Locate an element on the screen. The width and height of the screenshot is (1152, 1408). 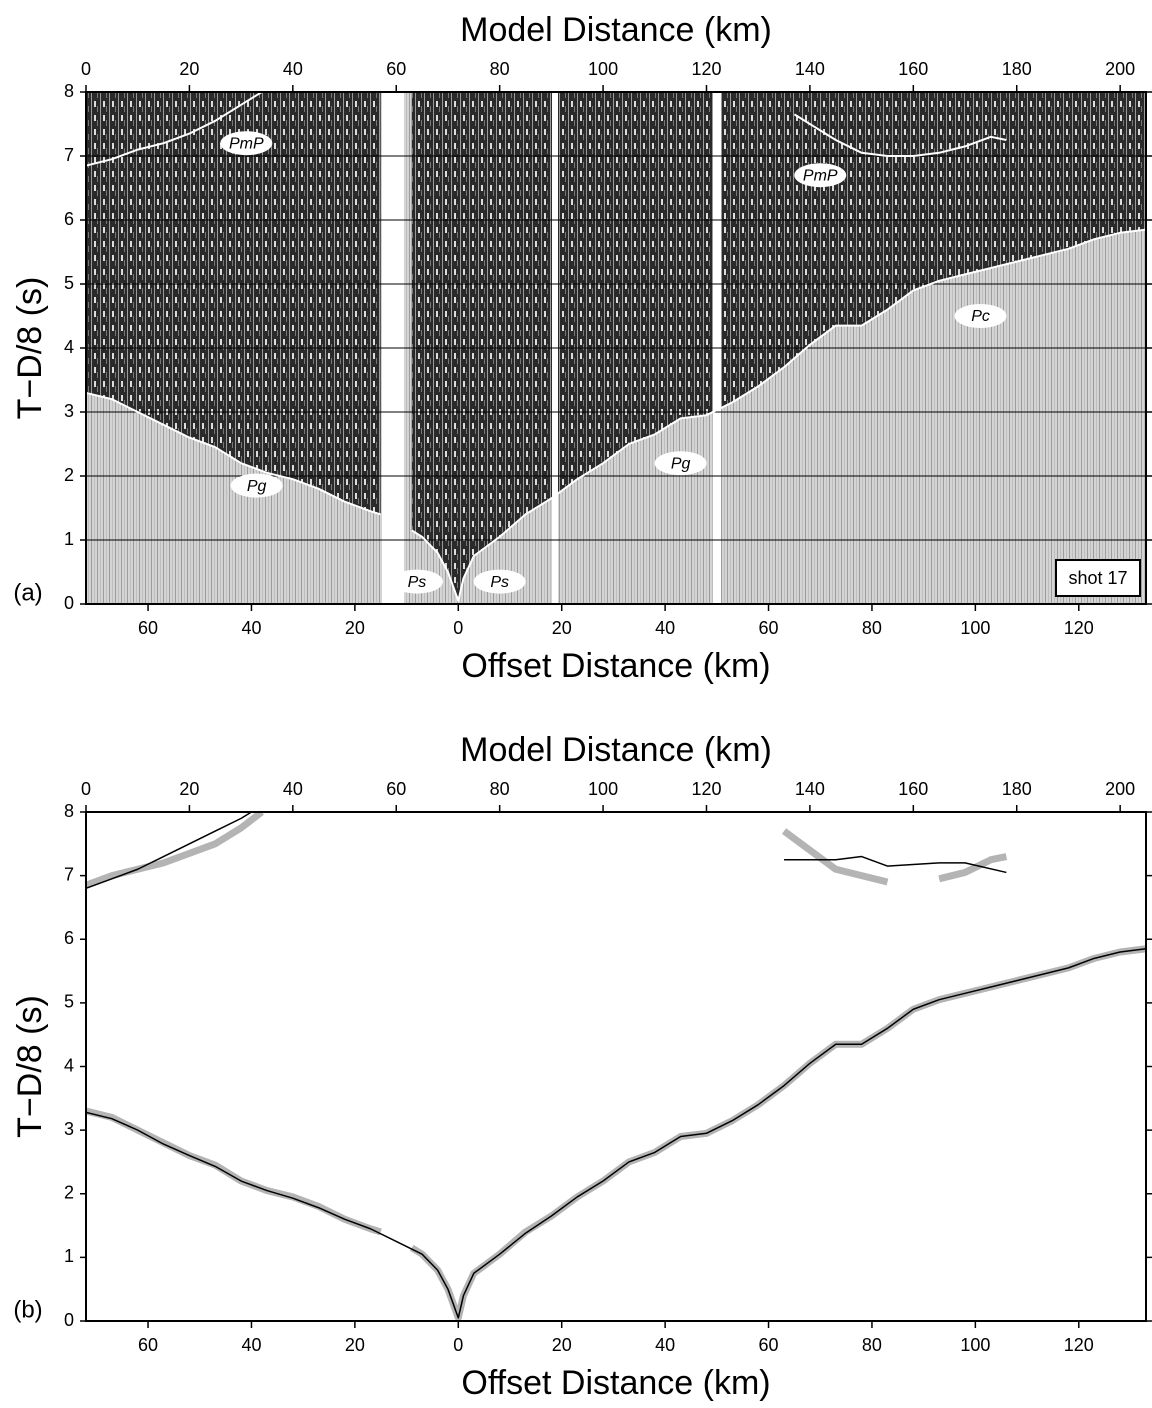
shot-label: shot 17 is located at coordinates (1097, 578).